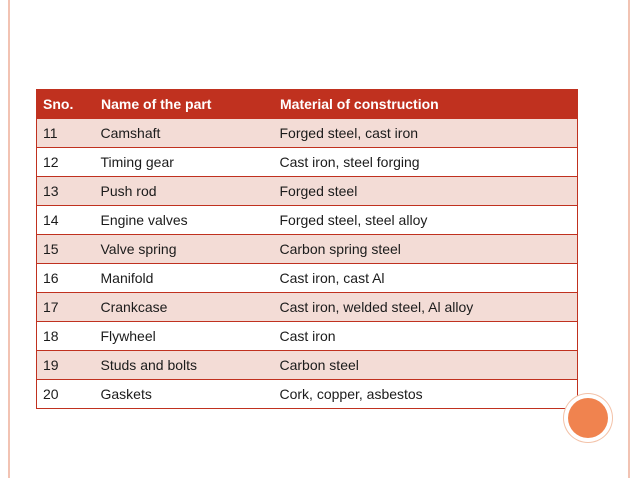 The image size is (638, 478). What do you see at coordinates (425, 307) in the screenshot?
I see `cell-material: Cast iron, welded steel, Al alloy` at bounding box center [425, 307].